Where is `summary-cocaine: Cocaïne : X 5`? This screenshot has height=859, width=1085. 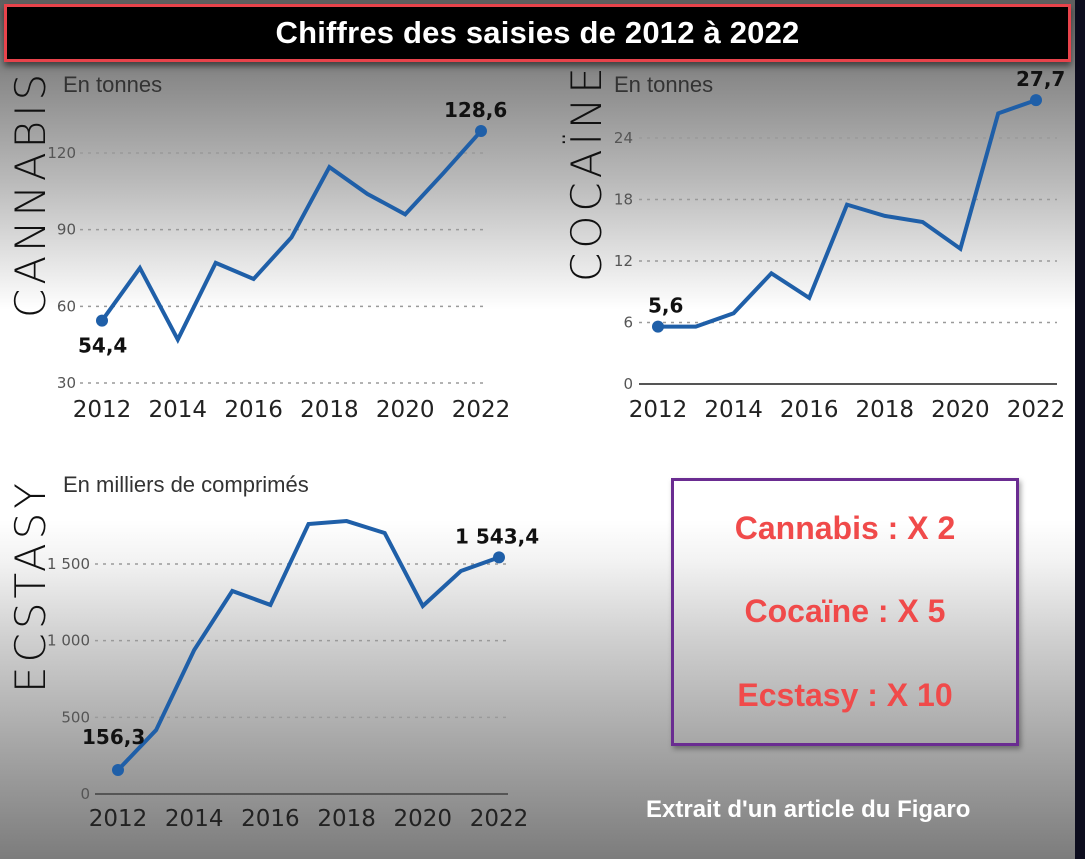 summary-cocaine: Cocaïne : X 5 is located at coordinates (845, 611).